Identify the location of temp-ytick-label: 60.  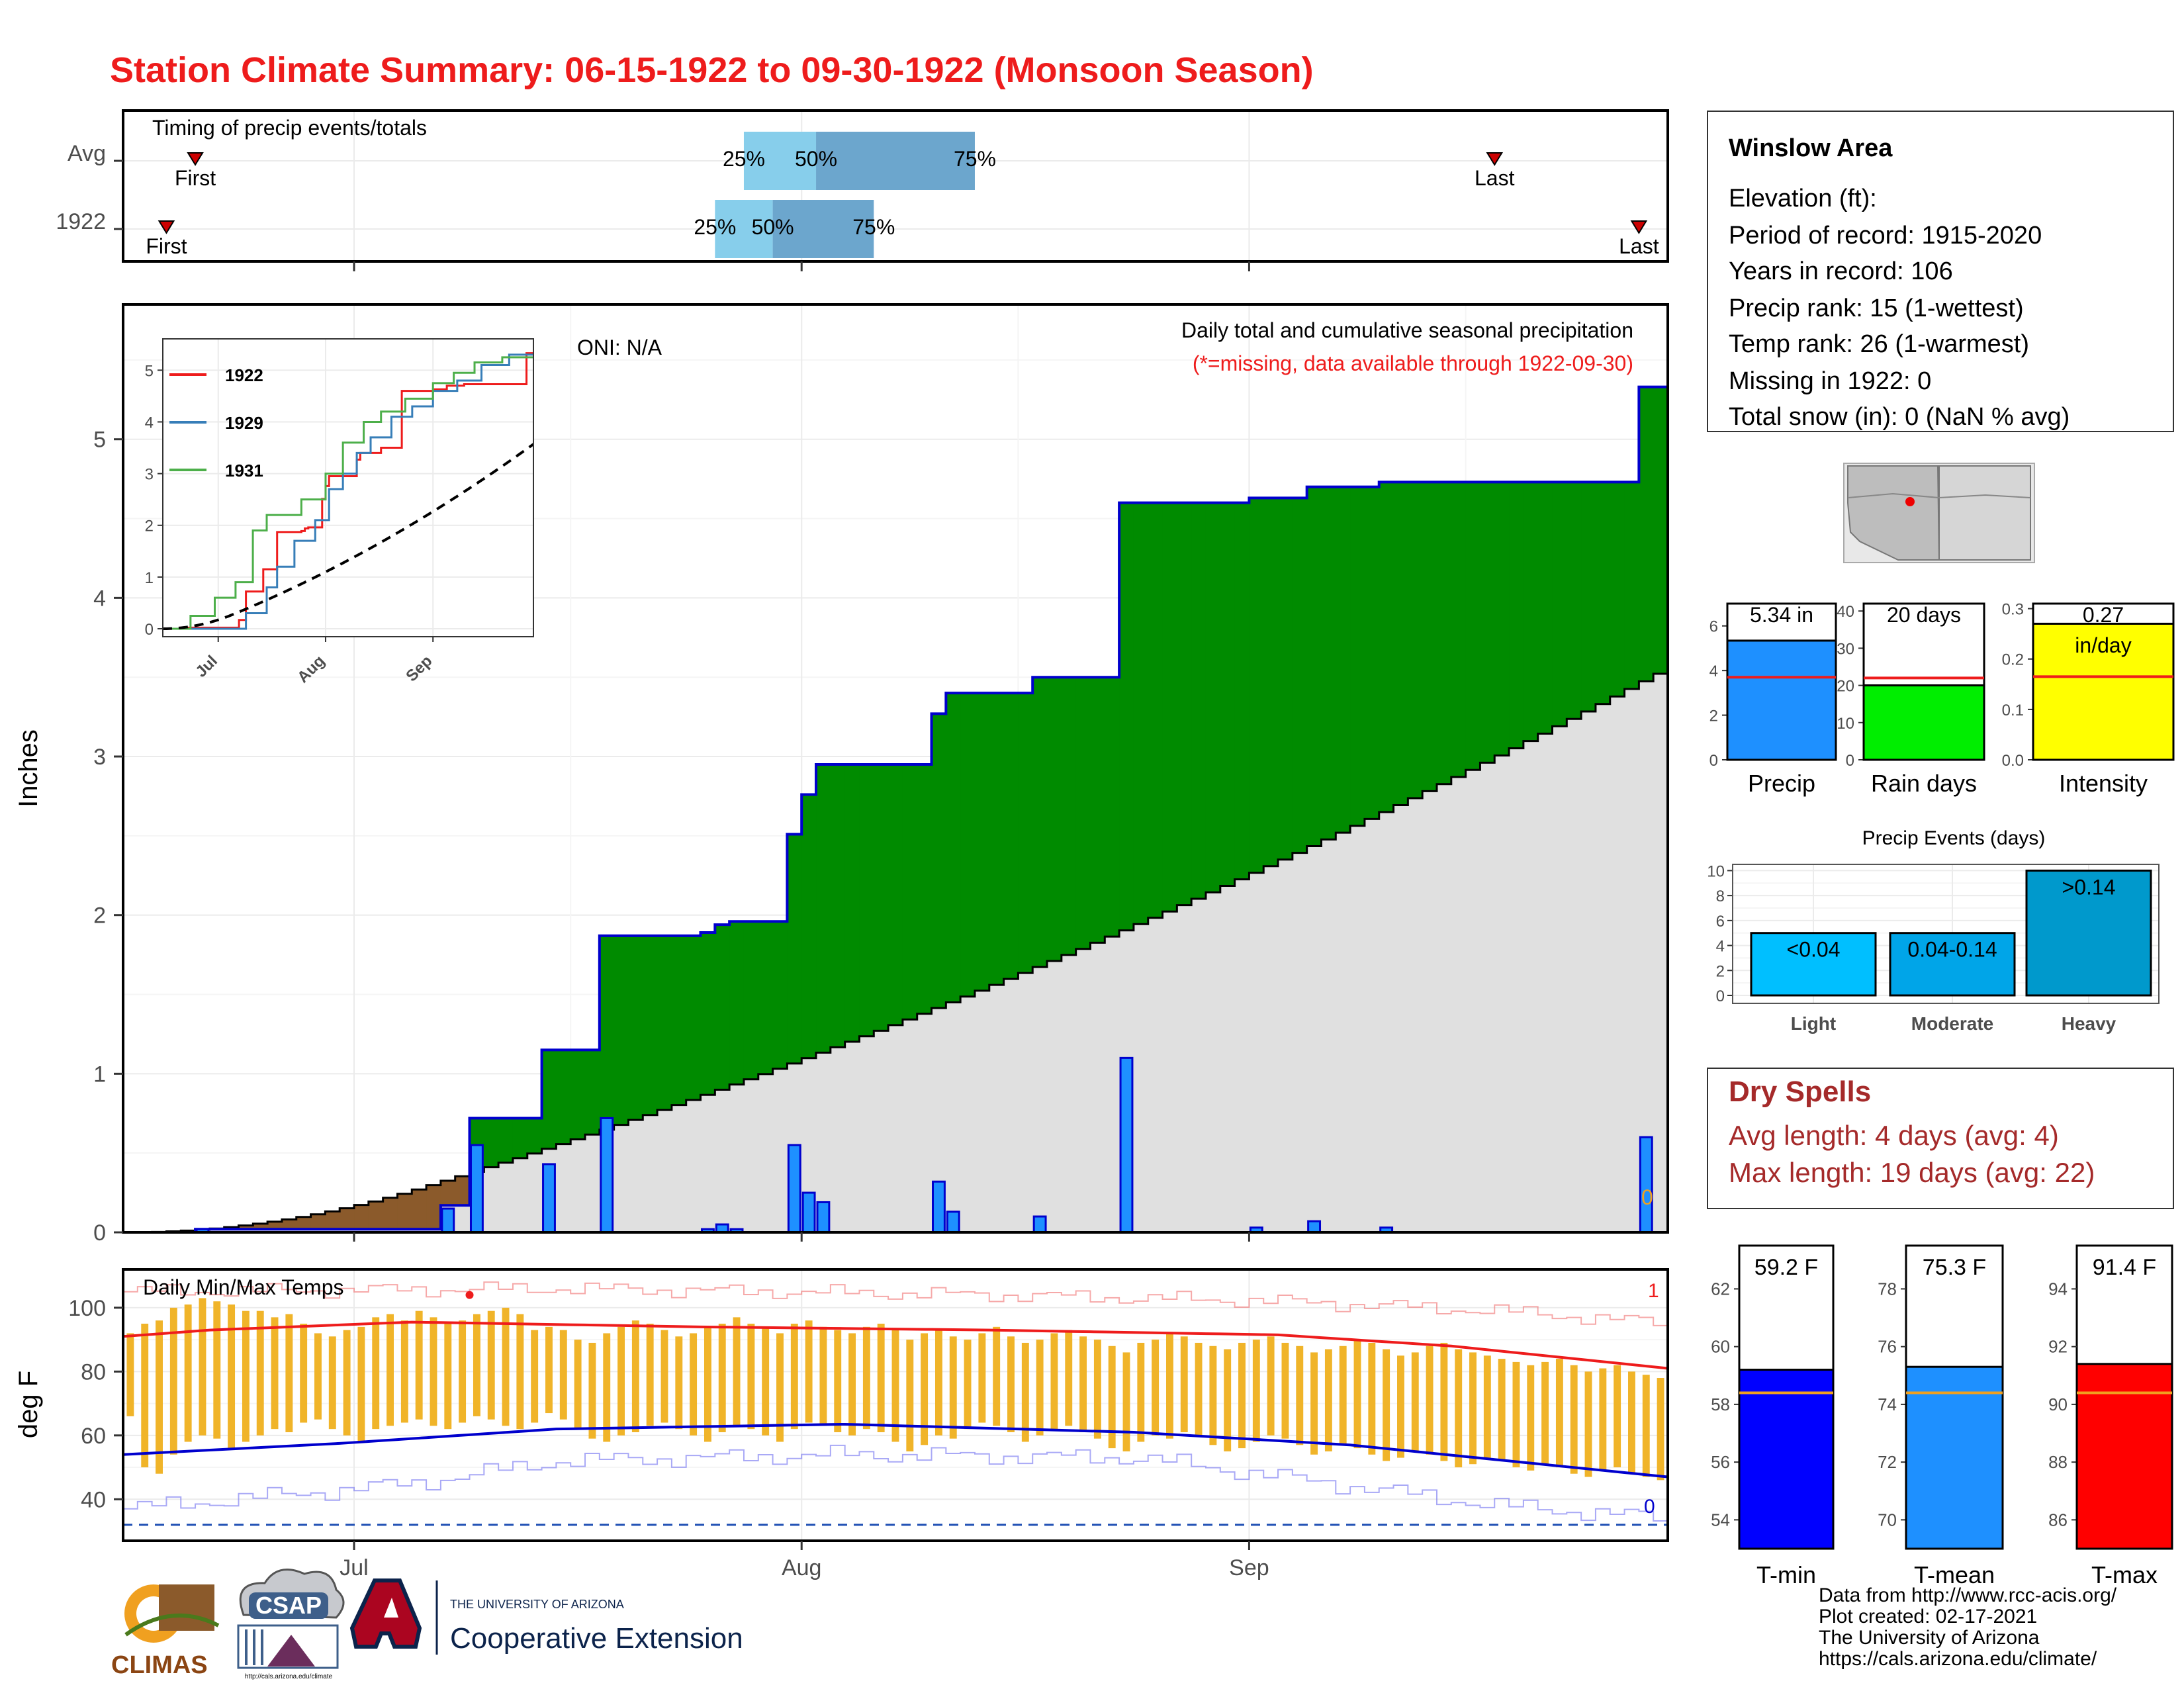
(93, 1437).